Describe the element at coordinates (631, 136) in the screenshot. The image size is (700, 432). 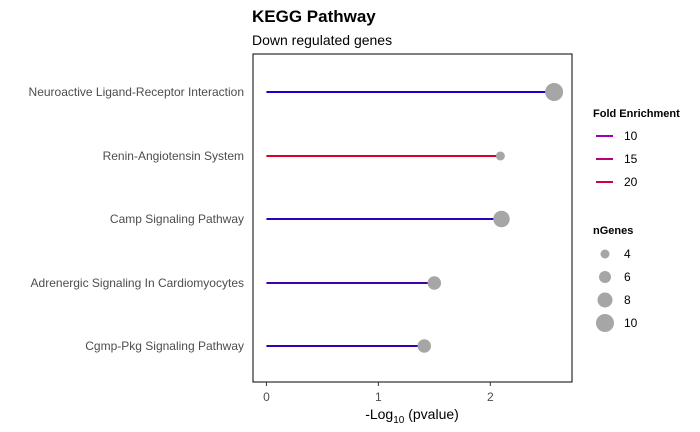
I see `legend-fold-enrichment-label: 10` at that location.